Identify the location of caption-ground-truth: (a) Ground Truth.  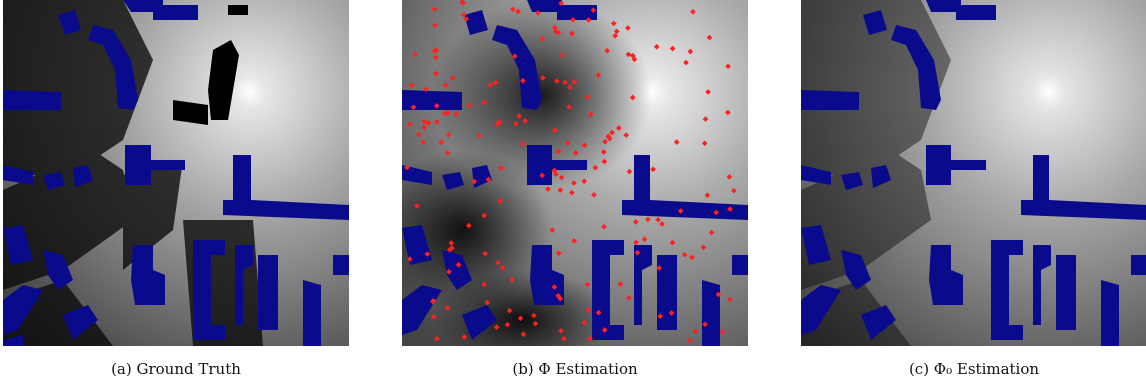
(176, 369).